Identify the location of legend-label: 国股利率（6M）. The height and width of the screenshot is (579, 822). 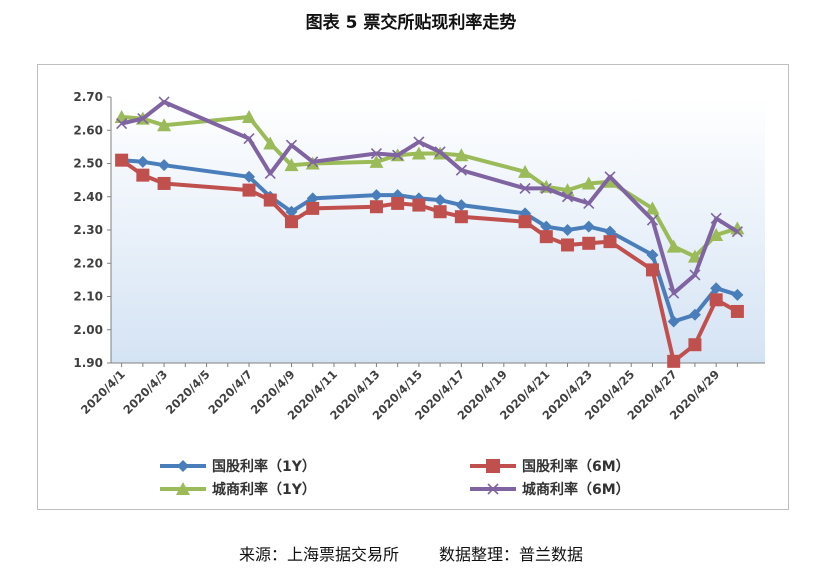
(576, 467).